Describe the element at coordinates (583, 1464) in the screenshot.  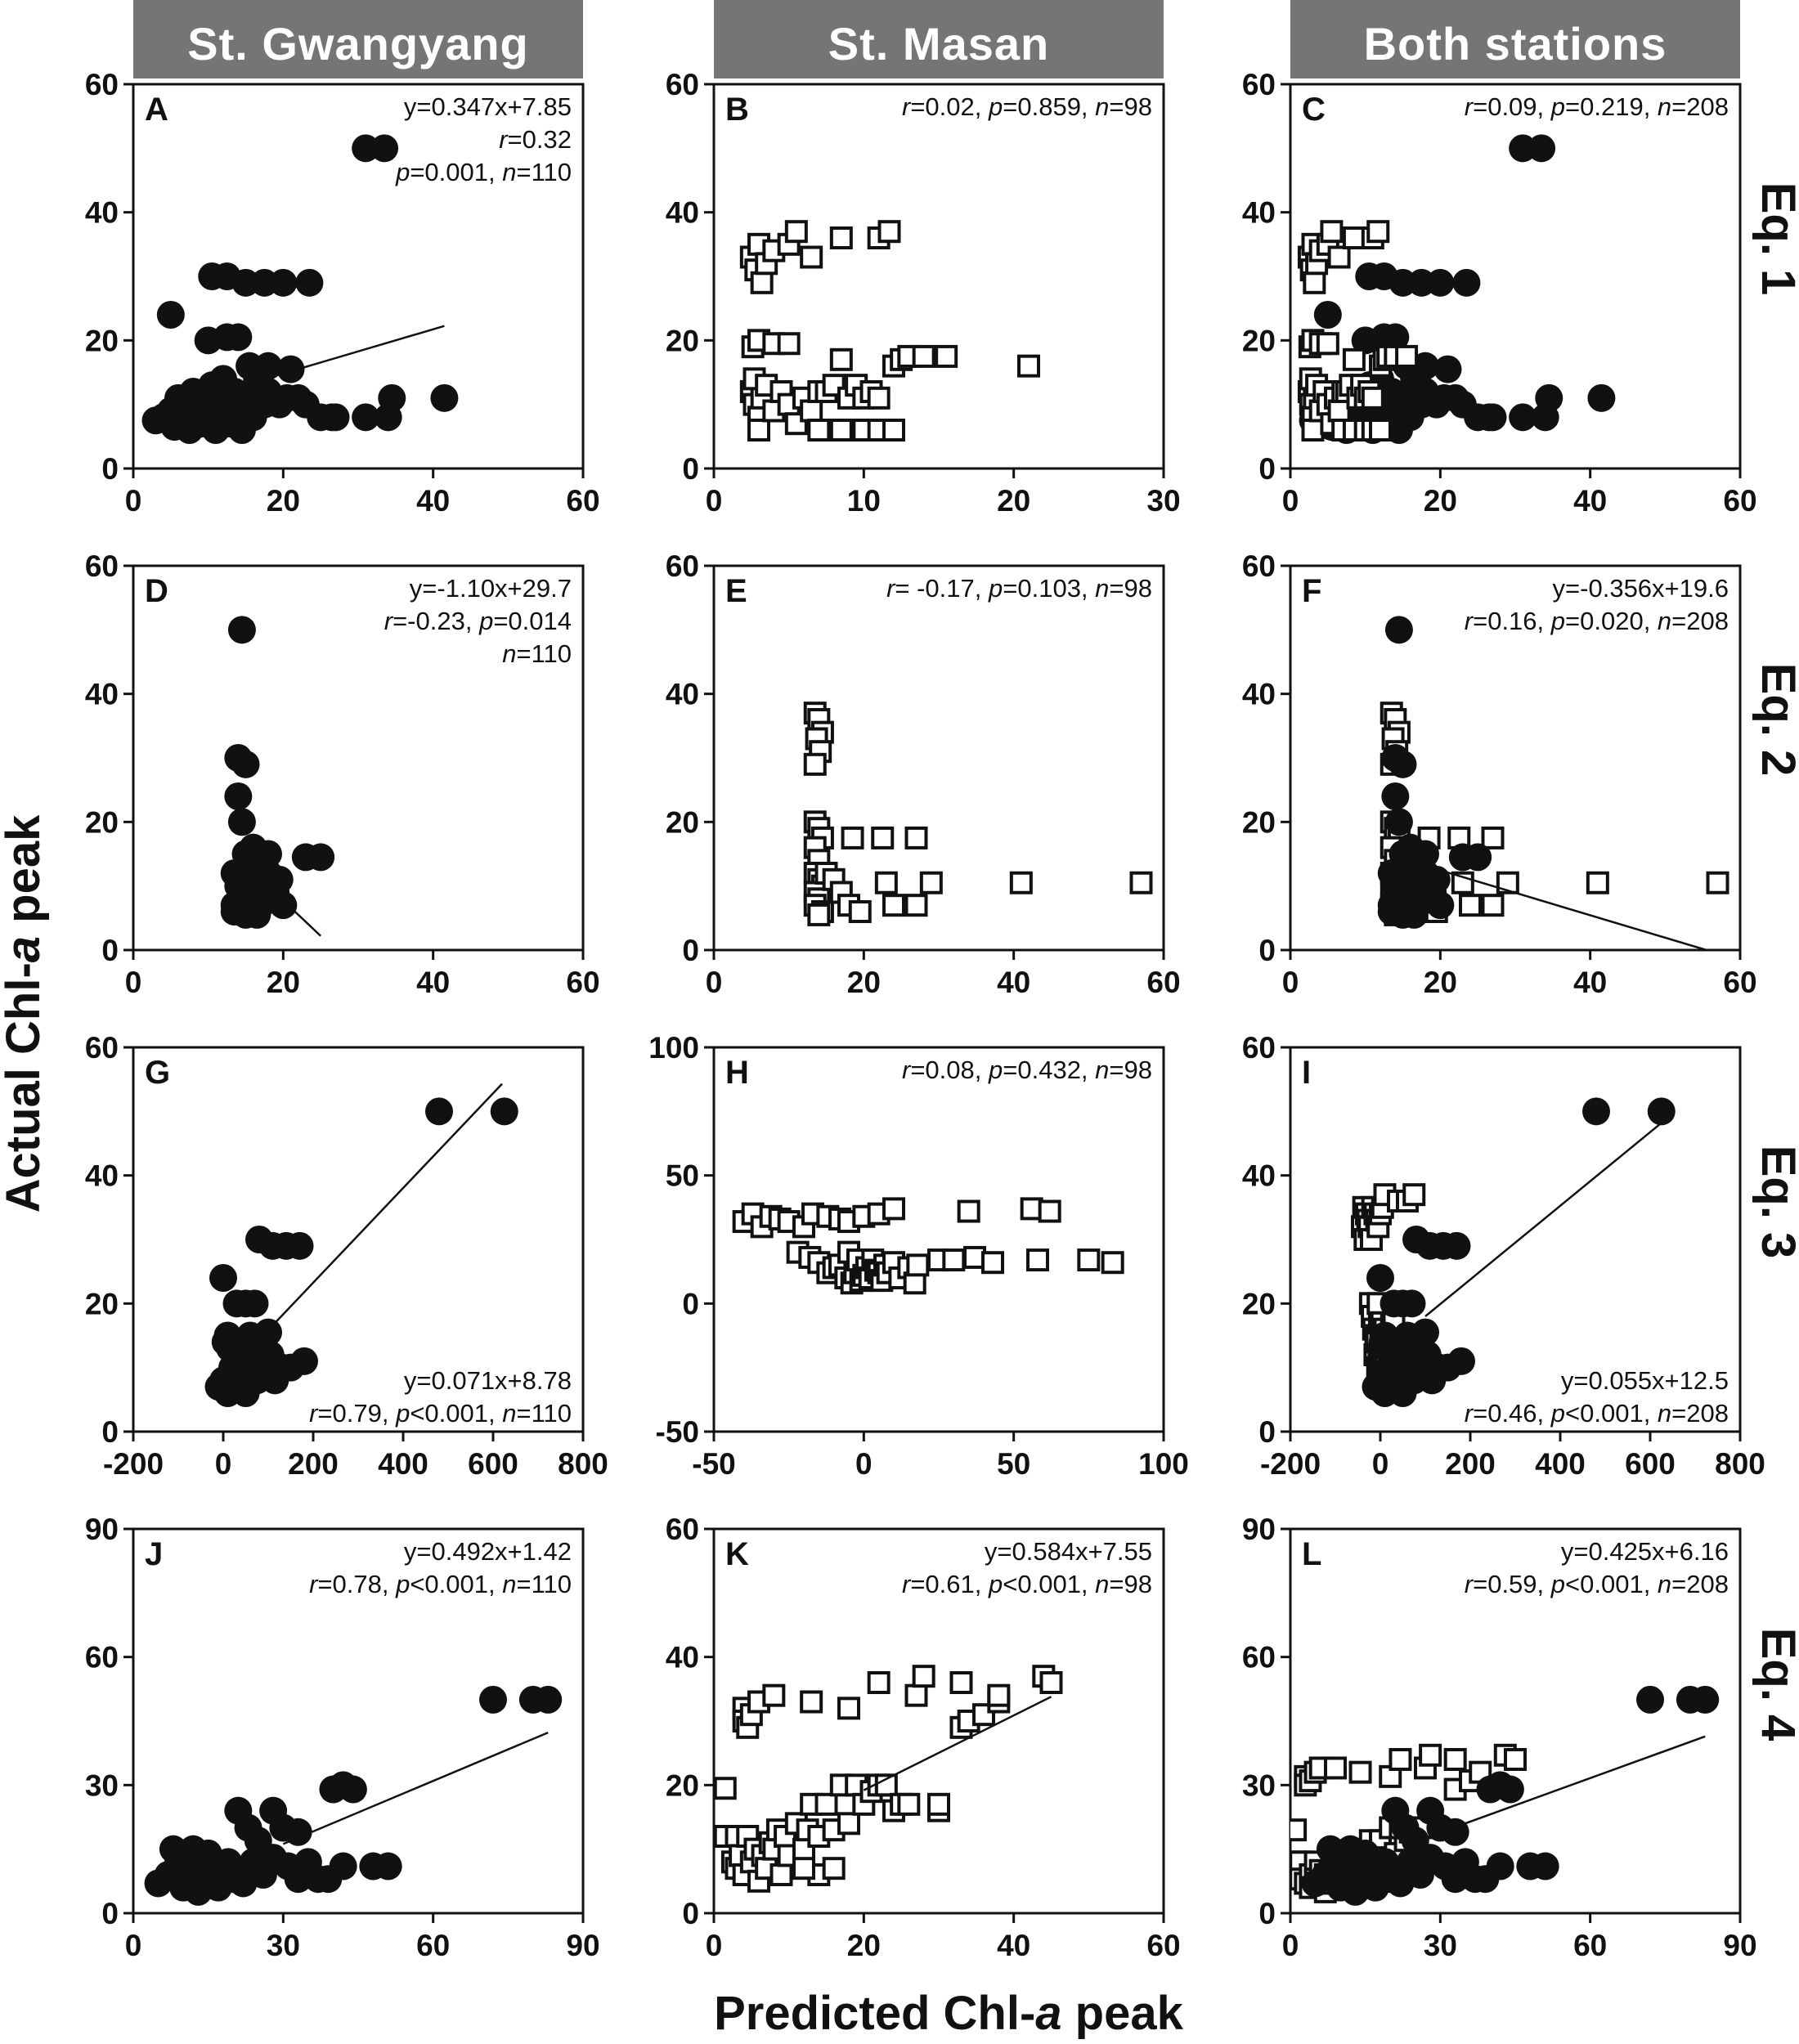
I see `panel-g-xtick-label-5: 800` at that location.